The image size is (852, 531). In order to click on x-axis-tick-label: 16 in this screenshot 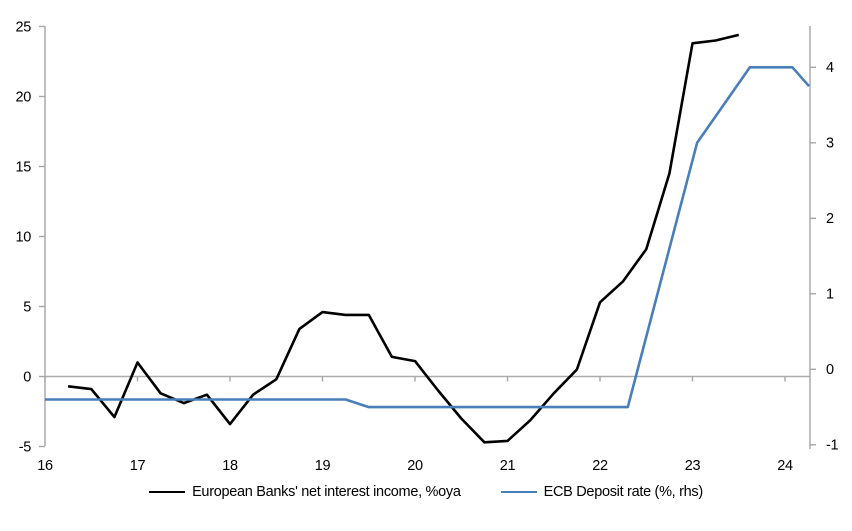, I will do `click(45, 466)`.